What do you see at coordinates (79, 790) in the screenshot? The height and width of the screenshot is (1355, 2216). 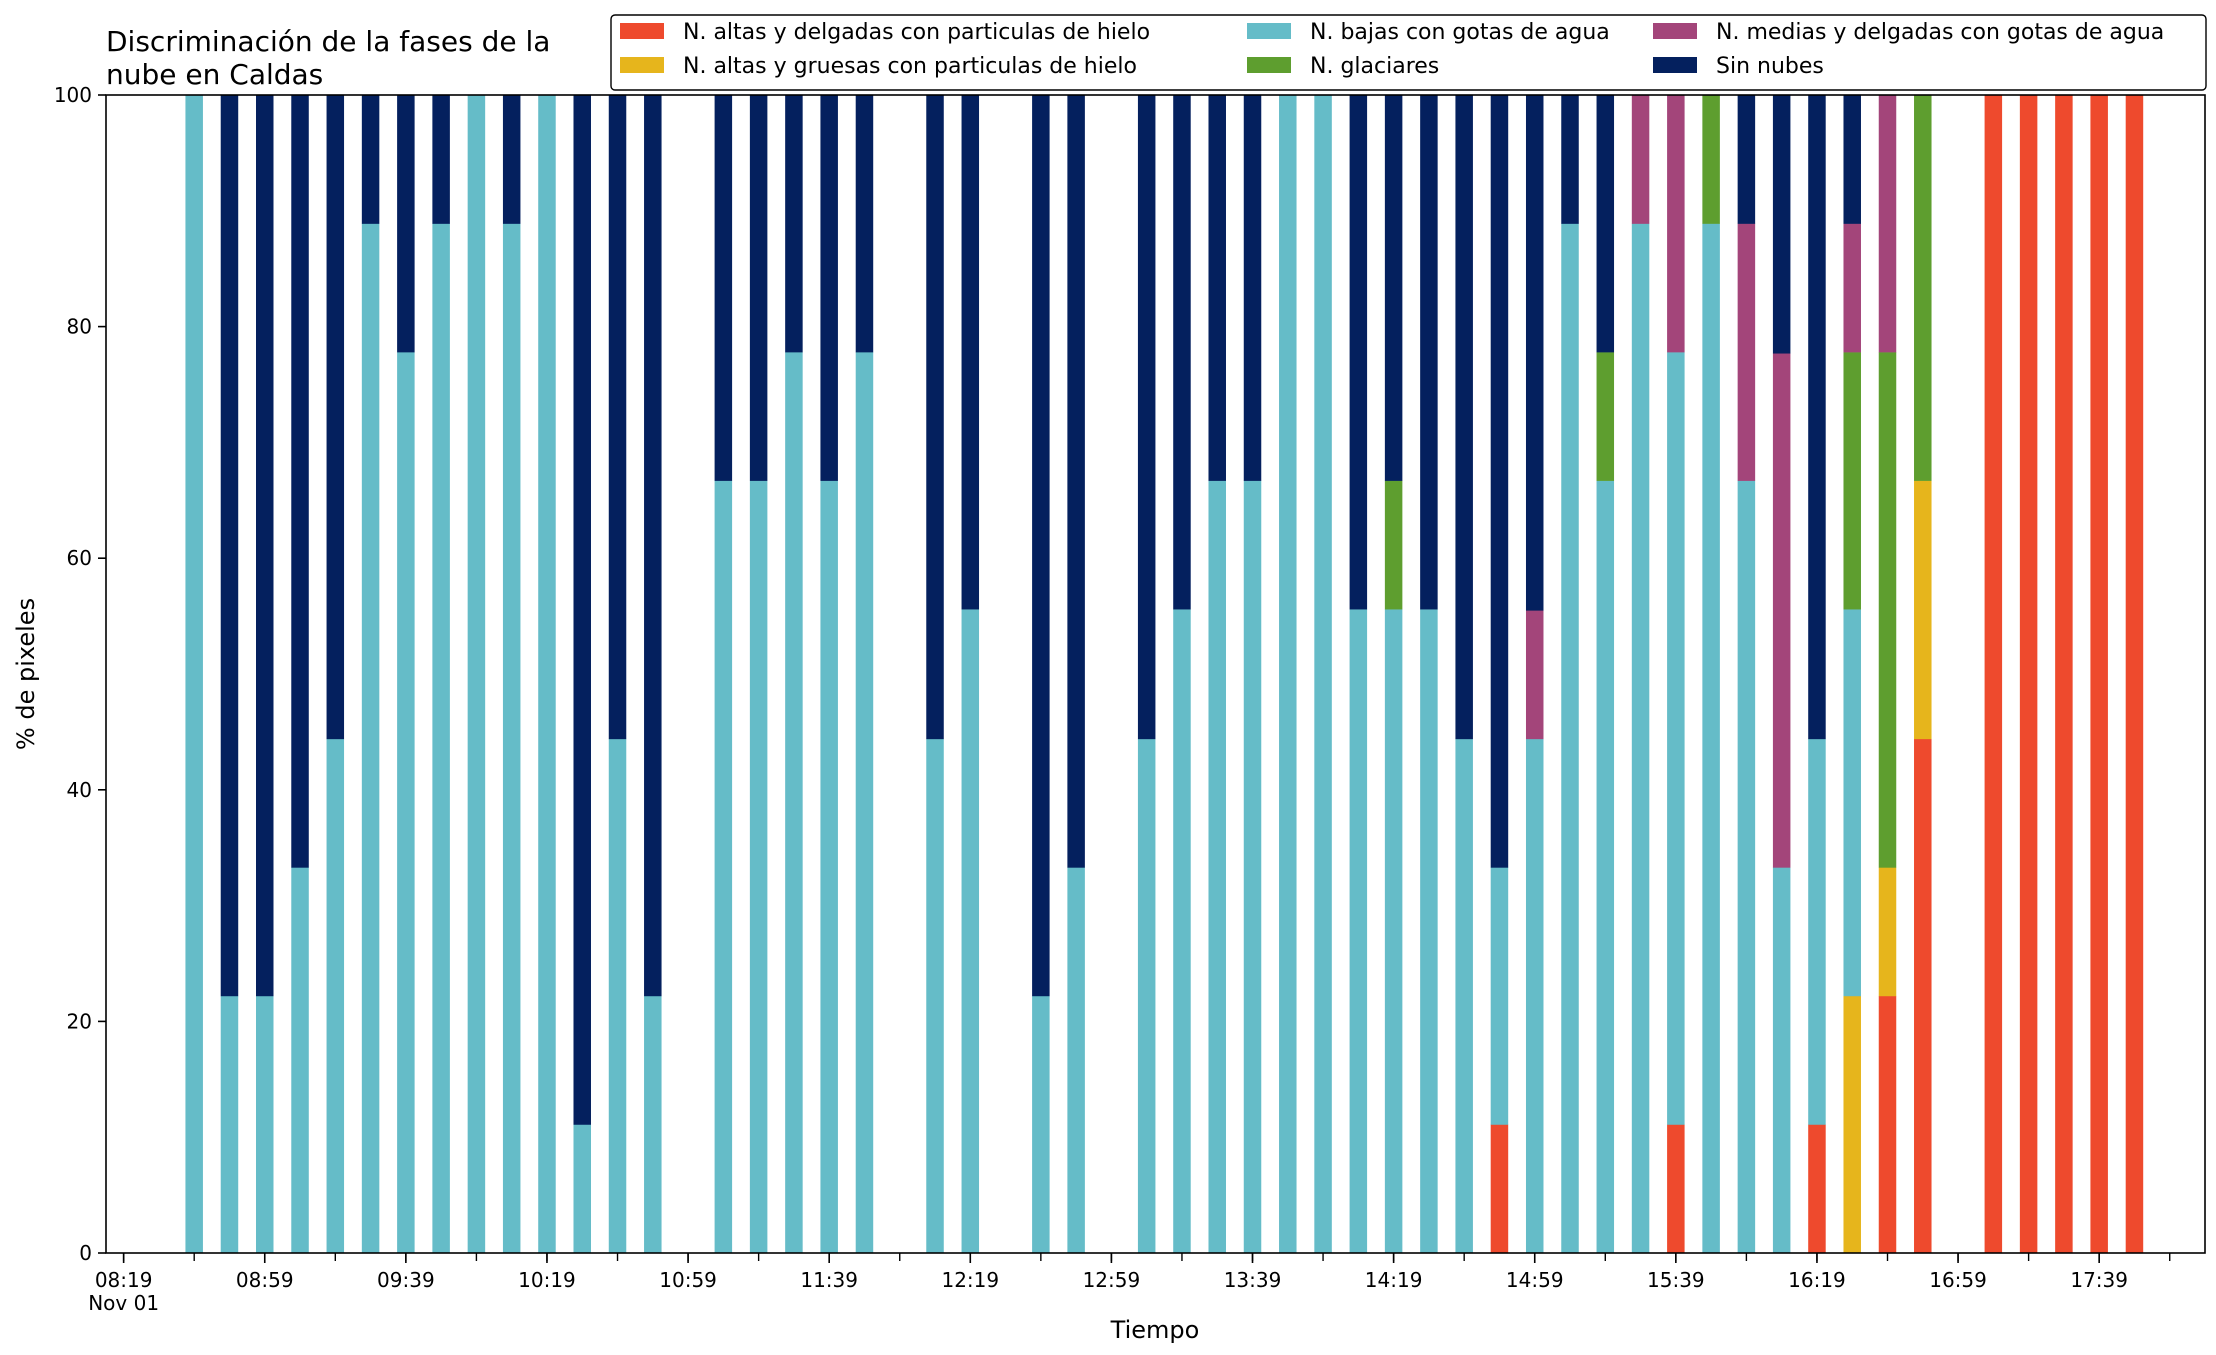 I see `y-tick-label: 40` at bounding box center [79, 790].